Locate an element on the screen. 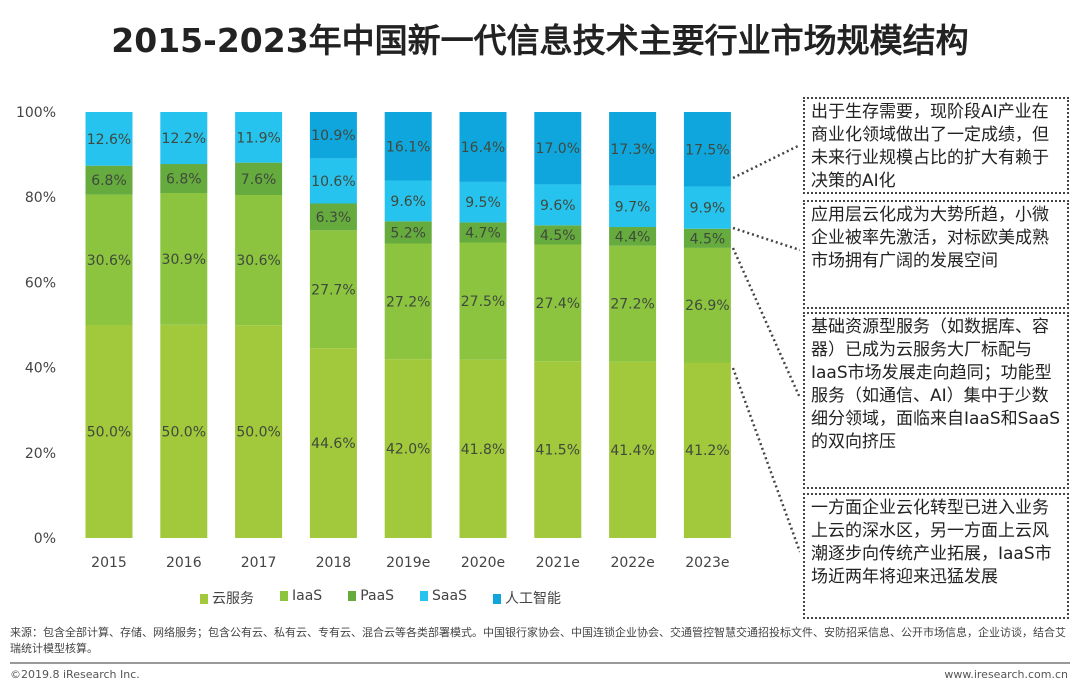 This screenshot has height=690, width=1080. data-label: 9.5% is located at coordinates (483, 203).